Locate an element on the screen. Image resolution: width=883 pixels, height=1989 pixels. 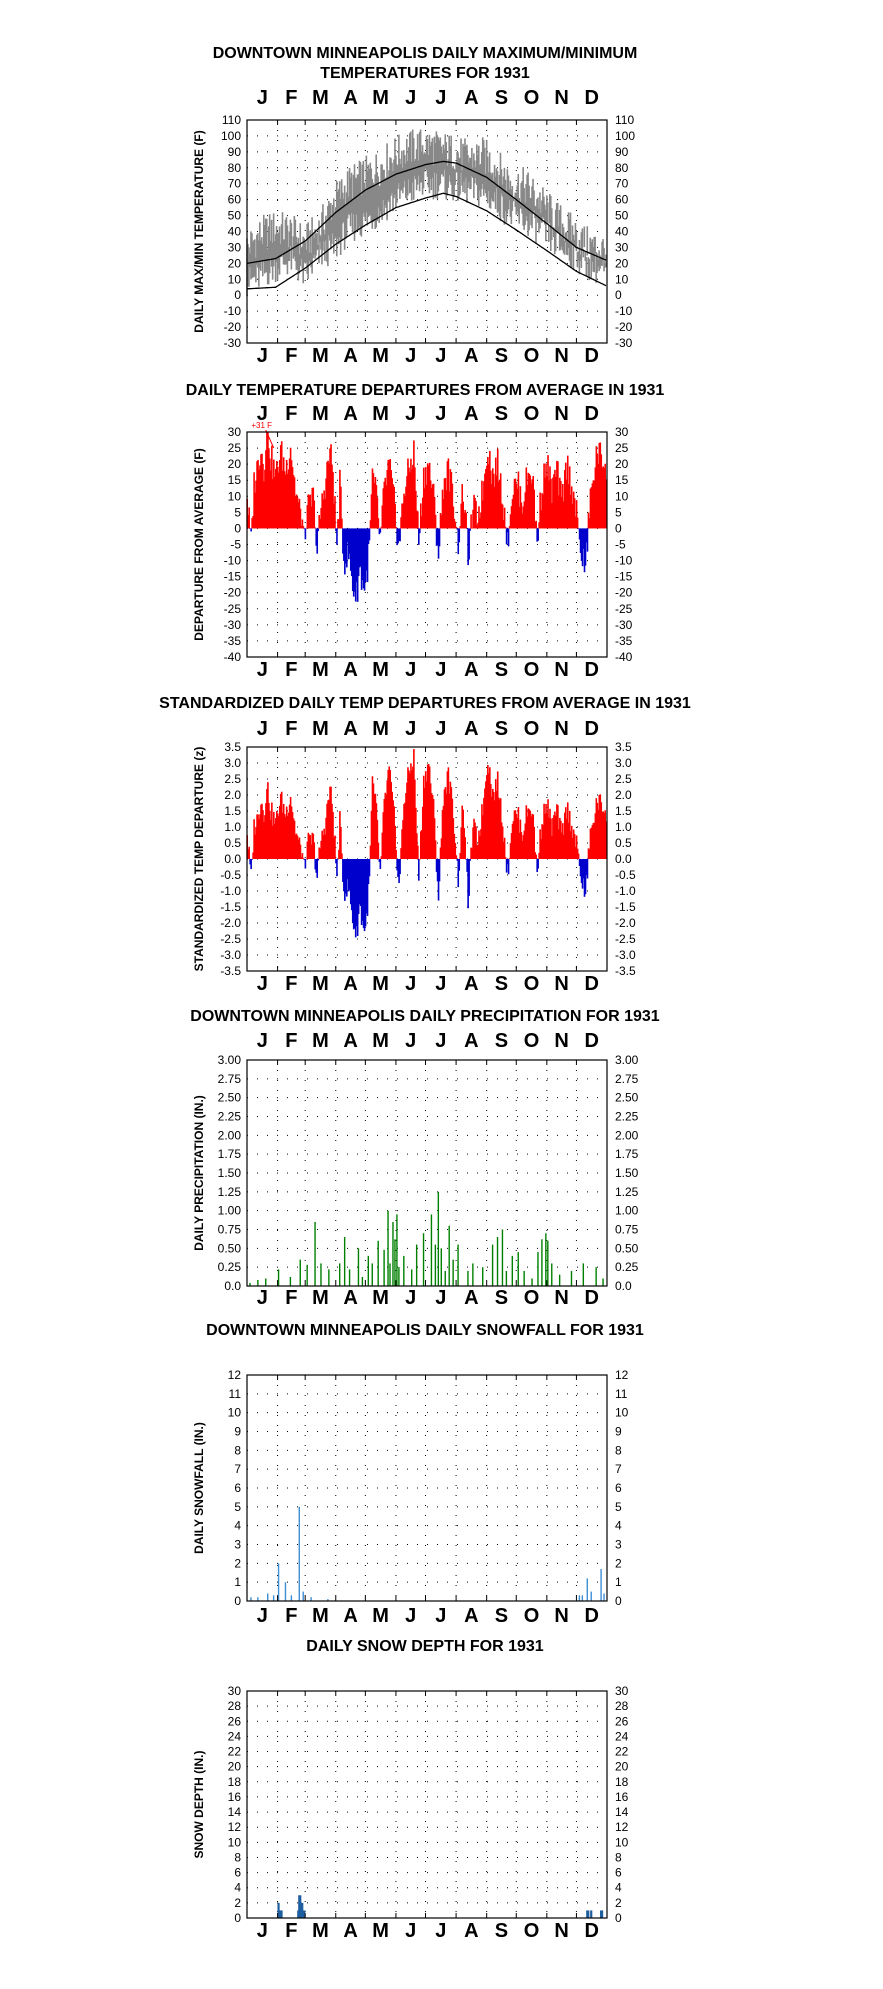
precip-ytick-right: 0.25 is located at coordinates (627, 1267).